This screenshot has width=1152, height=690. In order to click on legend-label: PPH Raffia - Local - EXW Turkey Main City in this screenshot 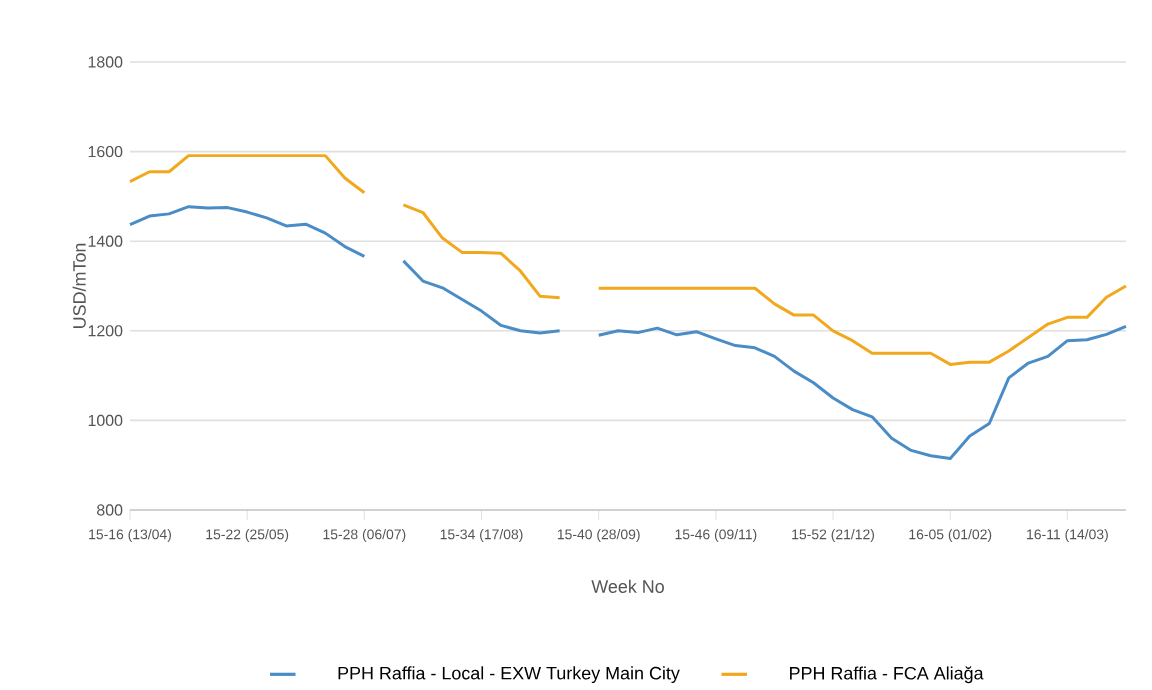, I will do `click(509, 675)`.